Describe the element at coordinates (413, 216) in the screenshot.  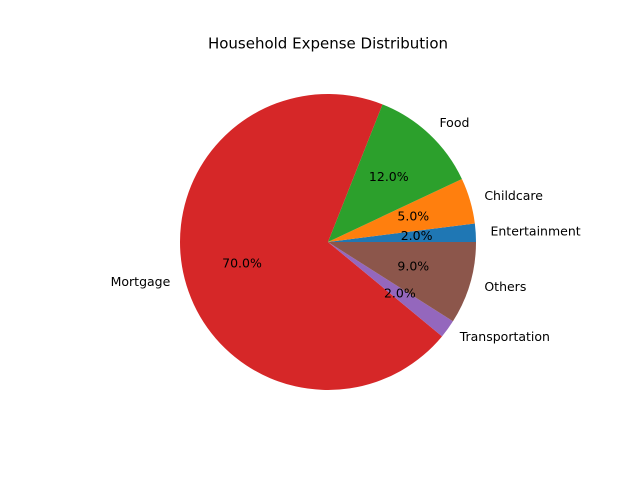
I see `percent-label: 5.0%` at that location.